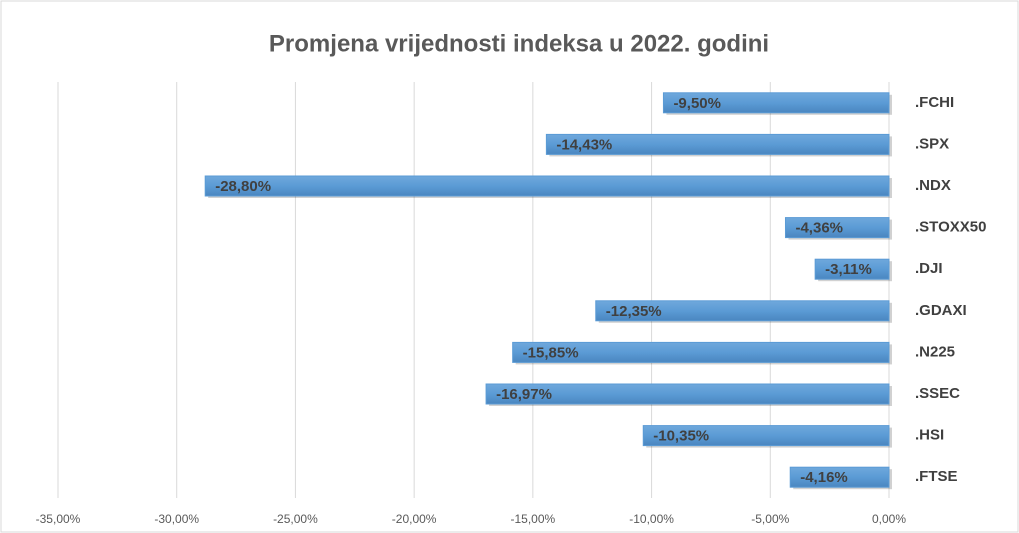 This screenshot has width=1019, height=533. What do you see at coordinates (950, 227) in the screenshot?
I see `y-tick-label: .STOXX50` at bounding box center [950, 227].